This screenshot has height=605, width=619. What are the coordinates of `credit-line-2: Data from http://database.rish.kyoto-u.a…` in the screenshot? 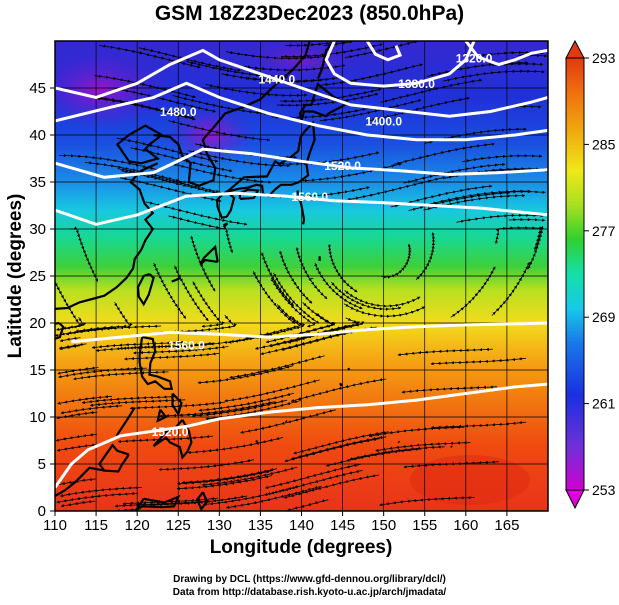 It's located at (309, 592).